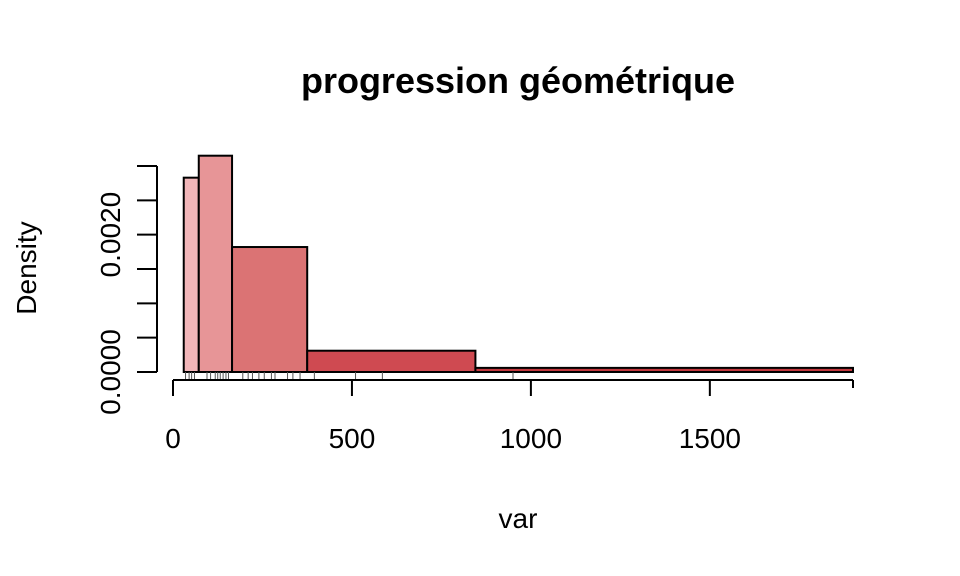 The height and width of the screenshot is (576, 960). I want to click on x-tick-label-2: 1000, so click(531, 438).